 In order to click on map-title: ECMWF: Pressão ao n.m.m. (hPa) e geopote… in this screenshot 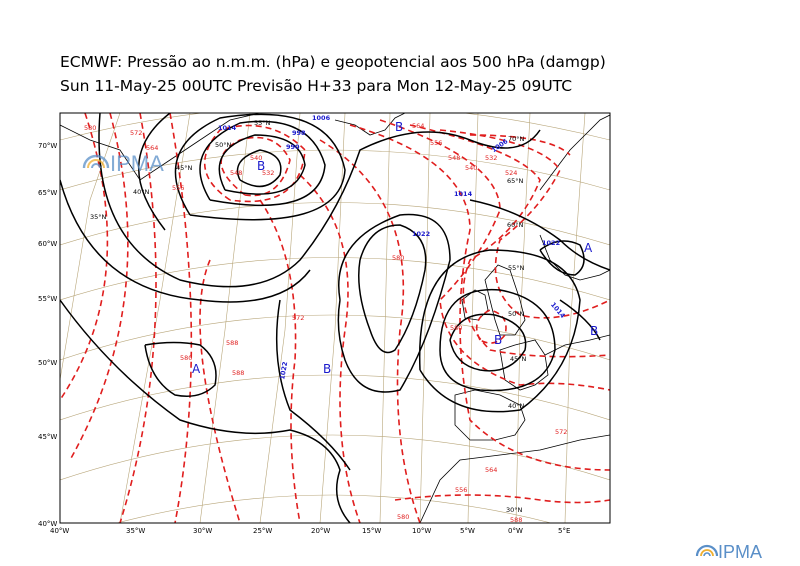, I will do `click(333, 62)`.